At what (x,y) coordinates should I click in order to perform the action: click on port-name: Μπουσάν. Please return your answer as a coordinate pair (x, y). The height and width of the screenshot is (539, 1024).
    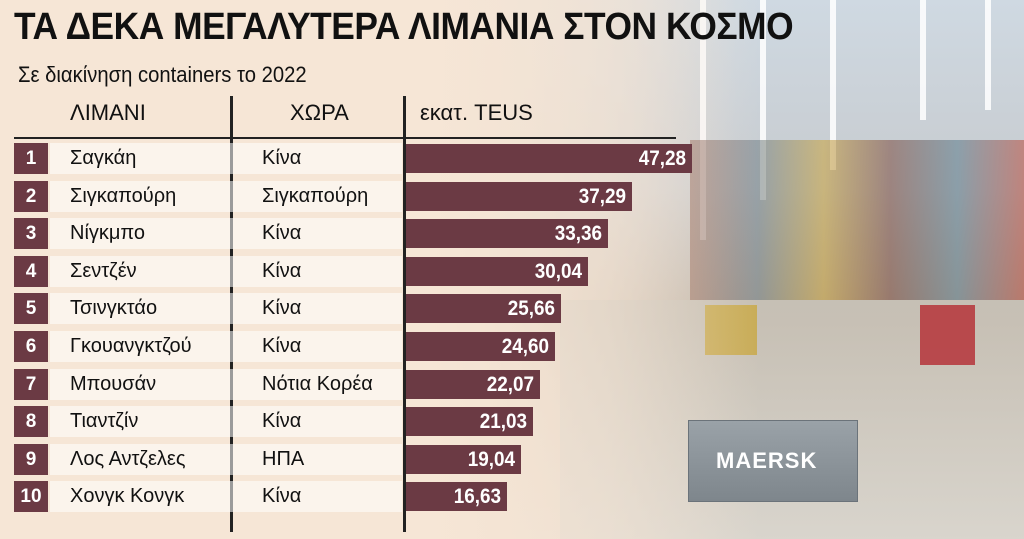
    Looking at the image, I should click on (113, 383).